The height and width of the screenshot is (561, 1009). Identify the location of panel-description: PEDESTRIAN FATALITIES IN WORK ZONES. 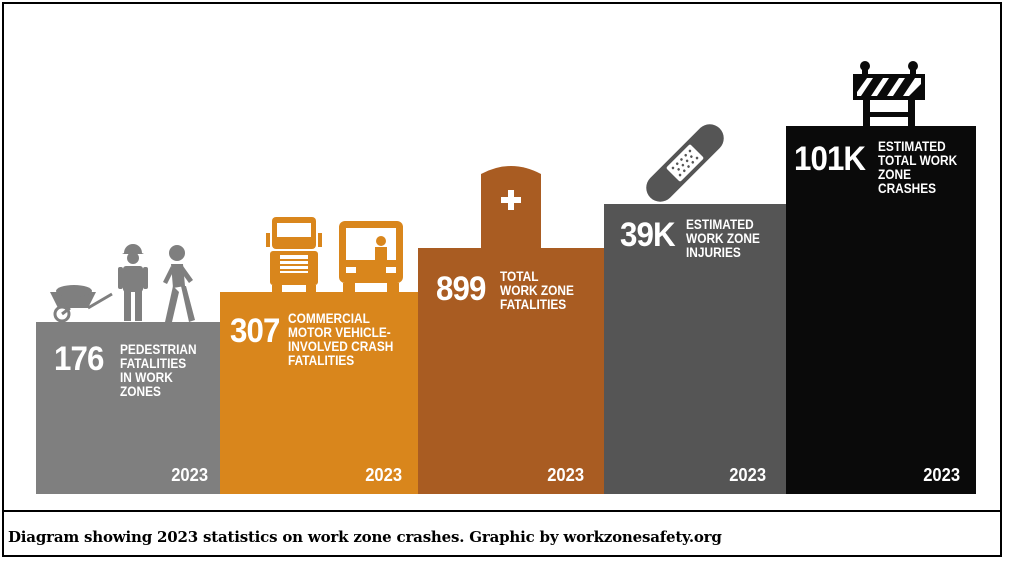
(158, 370).